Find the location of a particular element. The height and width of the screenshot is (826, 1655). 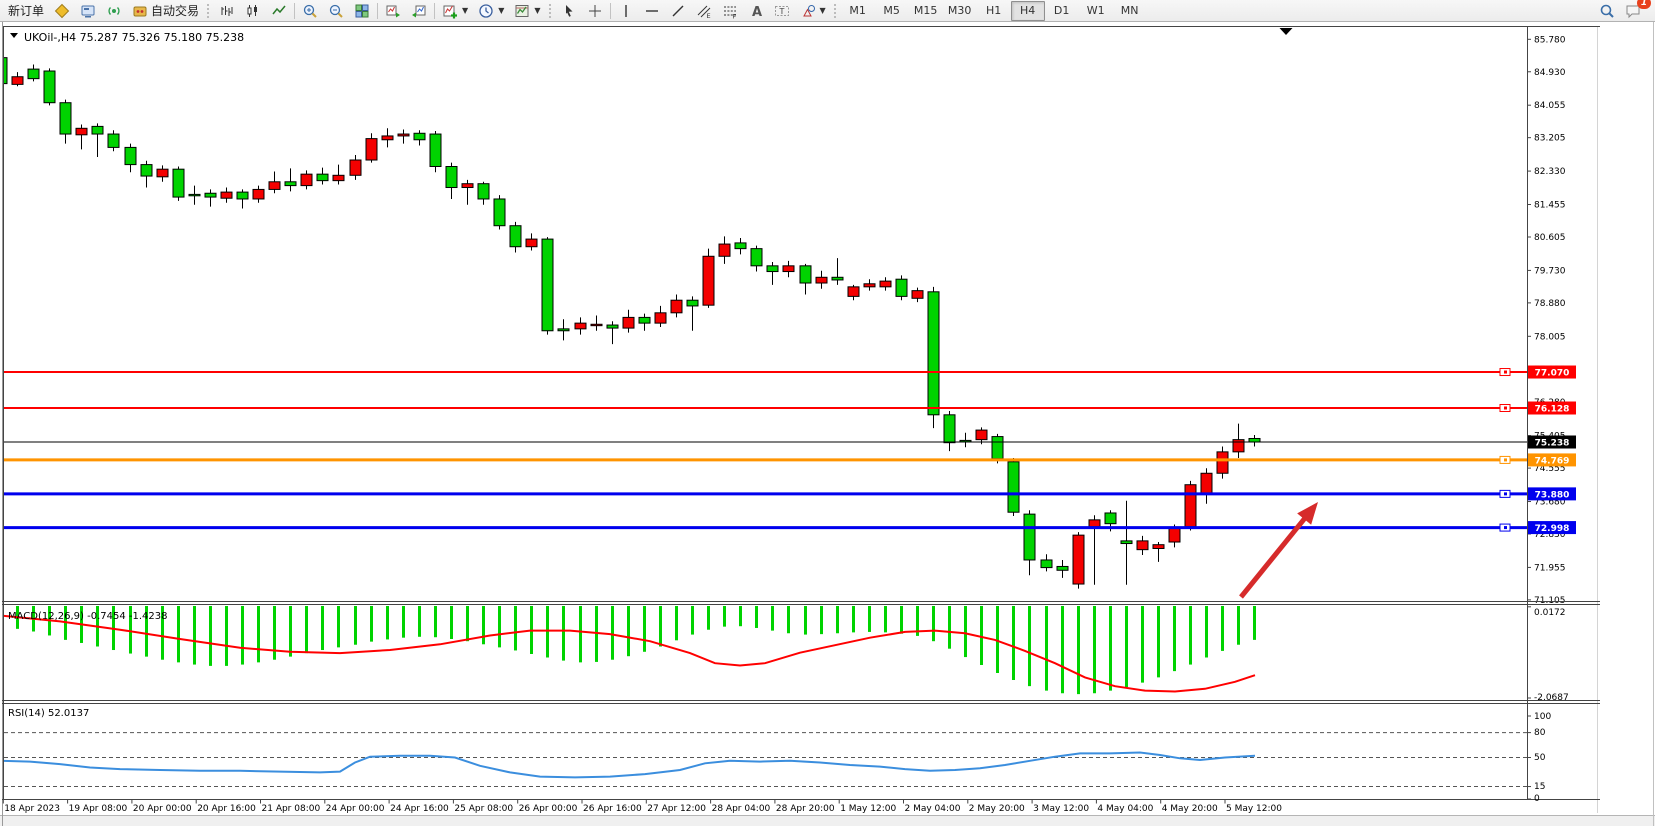

channel-button: E is located at coordinates (704, 11).